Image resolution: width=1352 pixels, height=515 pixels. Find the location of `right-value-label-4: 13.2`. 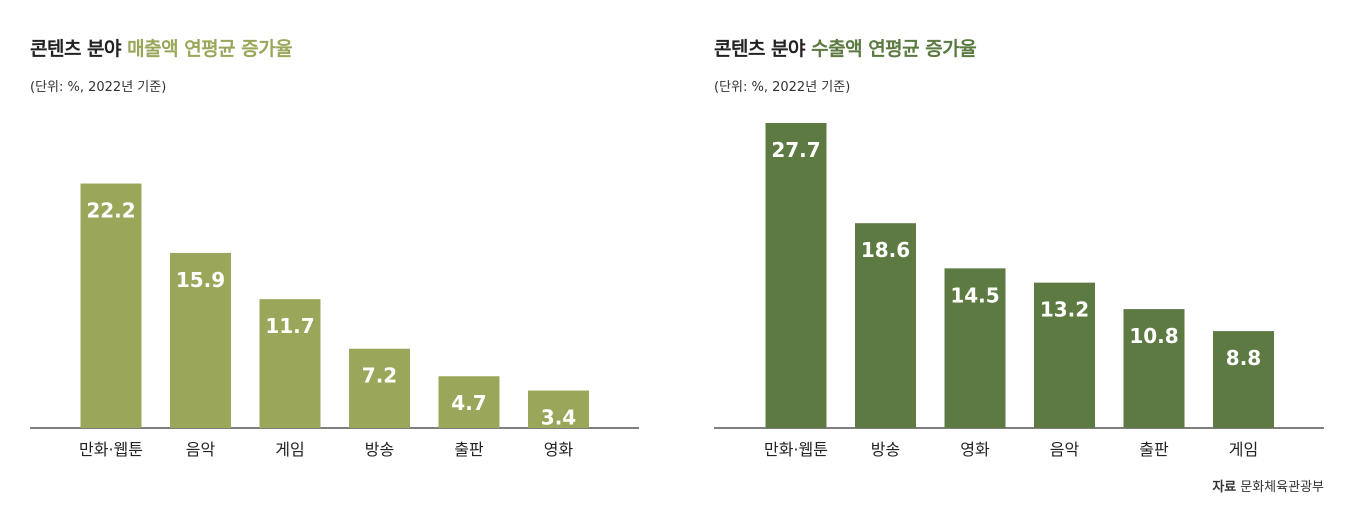

right-value-label-4: 13.2 is located at coordinates (1064, 310).